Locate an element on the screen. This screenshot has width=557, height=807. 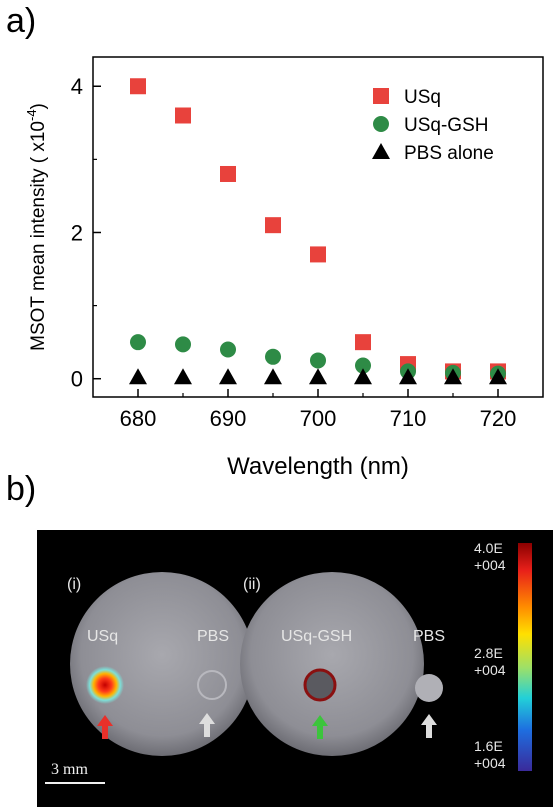
x-tick-label: 690 is located at coordinates (228, 418).